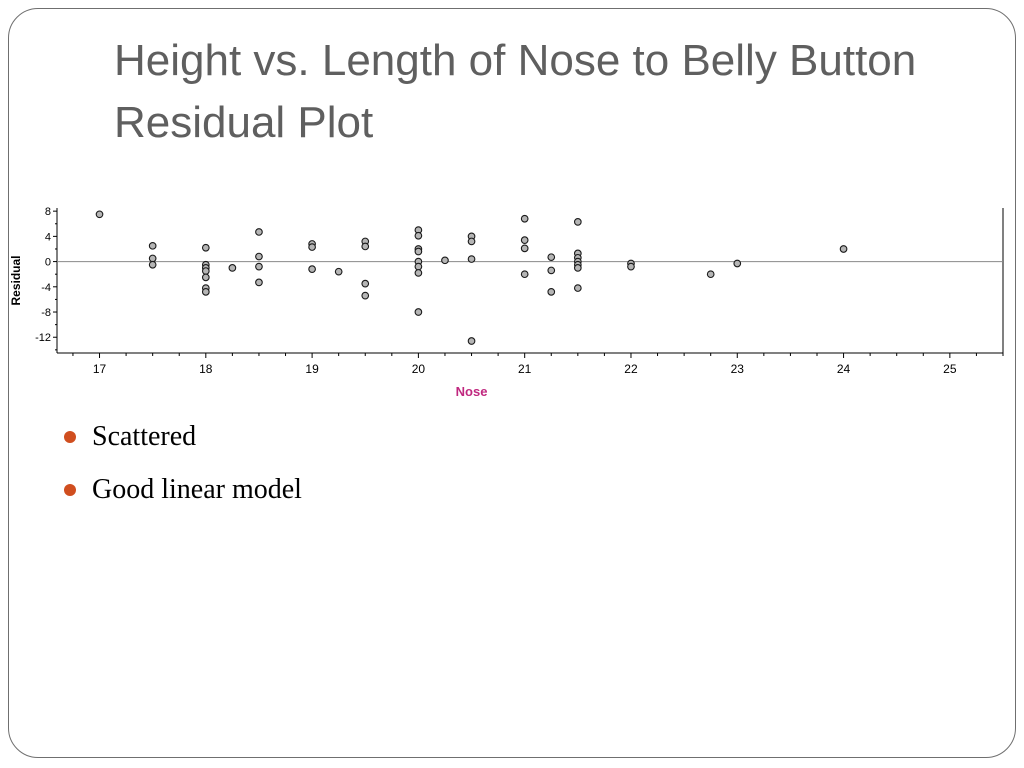  What do you see at coordinates (312, 369) in the screenshot?
I see `x-tick-label: 19` at bounding box center [312, 369].